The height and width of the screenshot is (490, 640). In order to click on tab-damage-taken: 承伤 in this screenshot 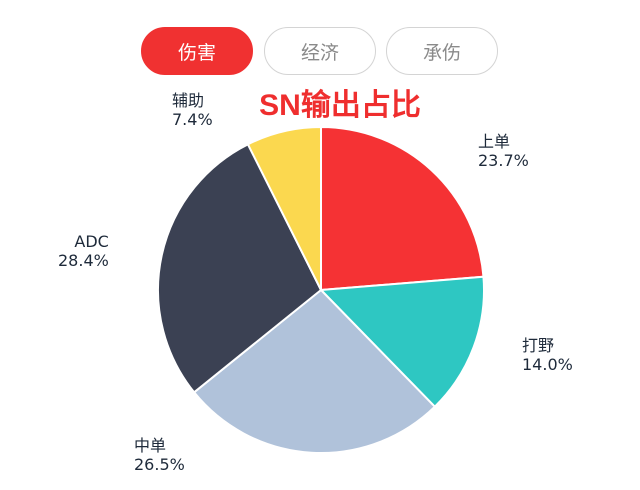, I will do `click(442, 51)`.